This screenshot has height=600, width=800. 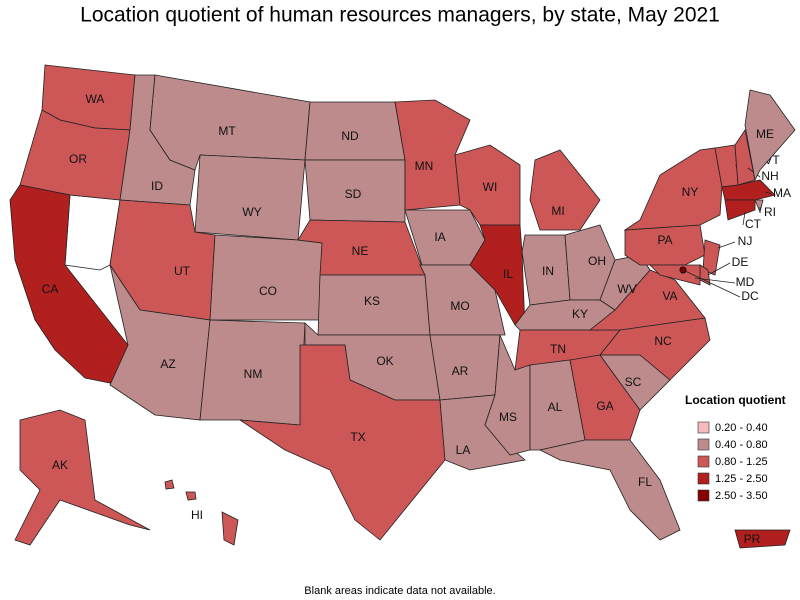 I want to click on state-label: NC, so click(x=663, y=341).